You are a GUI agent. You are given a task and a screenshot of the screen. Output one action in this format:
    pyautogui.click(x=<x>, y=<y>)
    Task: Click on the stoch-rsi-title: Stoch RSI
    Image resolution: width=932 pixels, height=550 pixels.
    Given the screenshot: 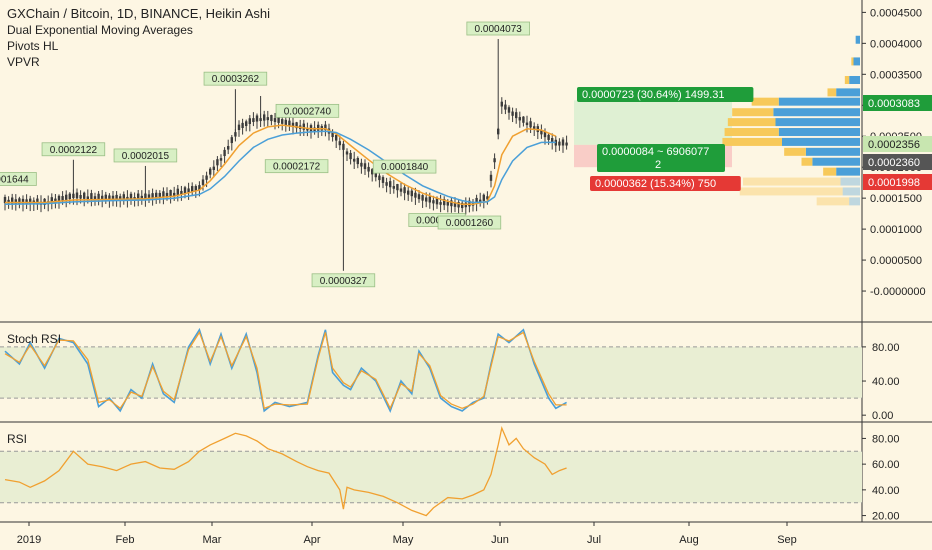 What is the action you would take?
    pyautogui.click(x=34, y=339)
    